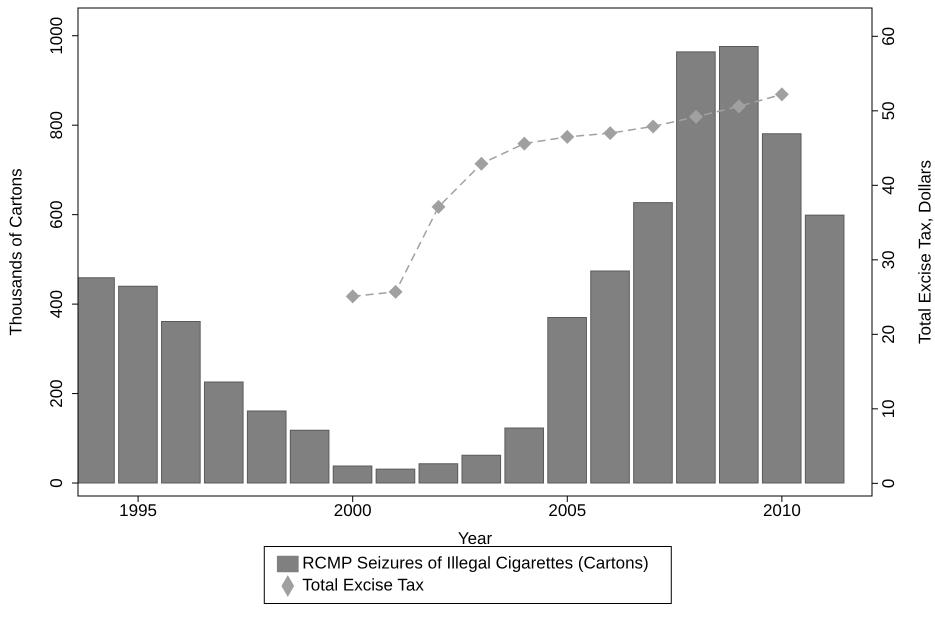 The height and width of the screenshot is (625, 935). I want to click on y-tick-label: 1000, so click(56, 35).